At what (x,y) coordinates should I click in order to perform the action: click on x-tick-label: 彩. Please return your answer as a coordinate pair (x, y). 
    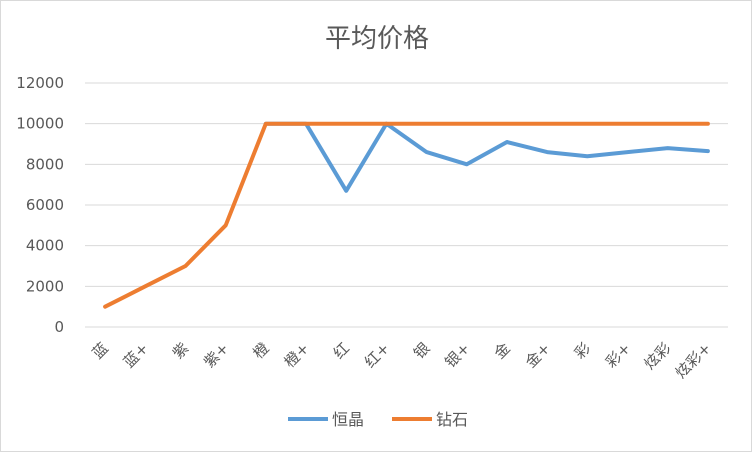
    Looking at the image, I should click on (582, 350).